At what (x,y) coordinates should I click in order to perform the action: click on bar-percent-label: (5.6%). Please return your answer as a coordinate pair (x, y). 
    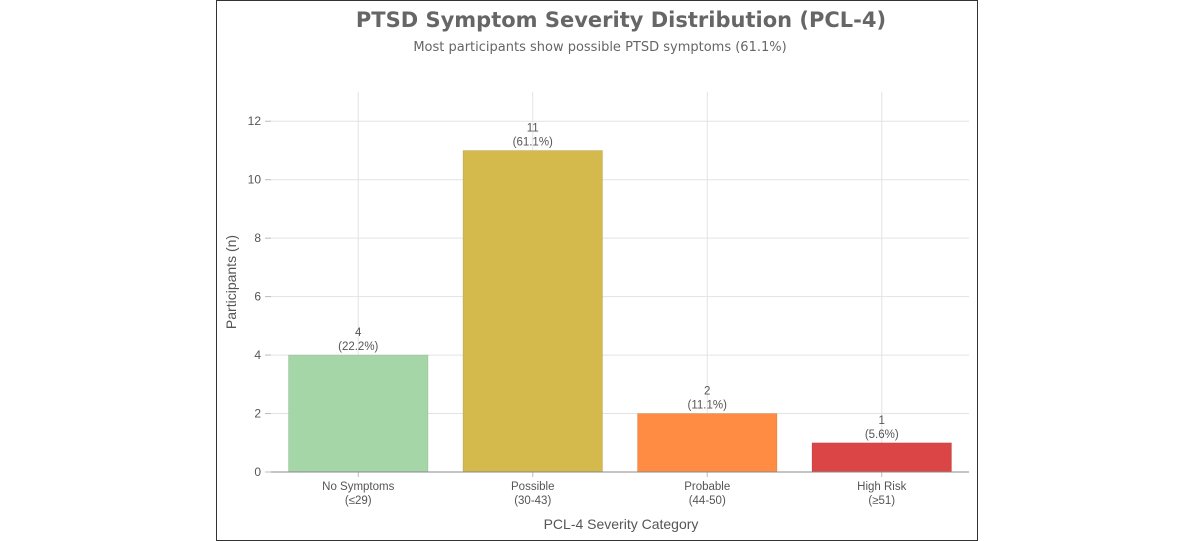
    Looking at the image, I should click on (882, 435).